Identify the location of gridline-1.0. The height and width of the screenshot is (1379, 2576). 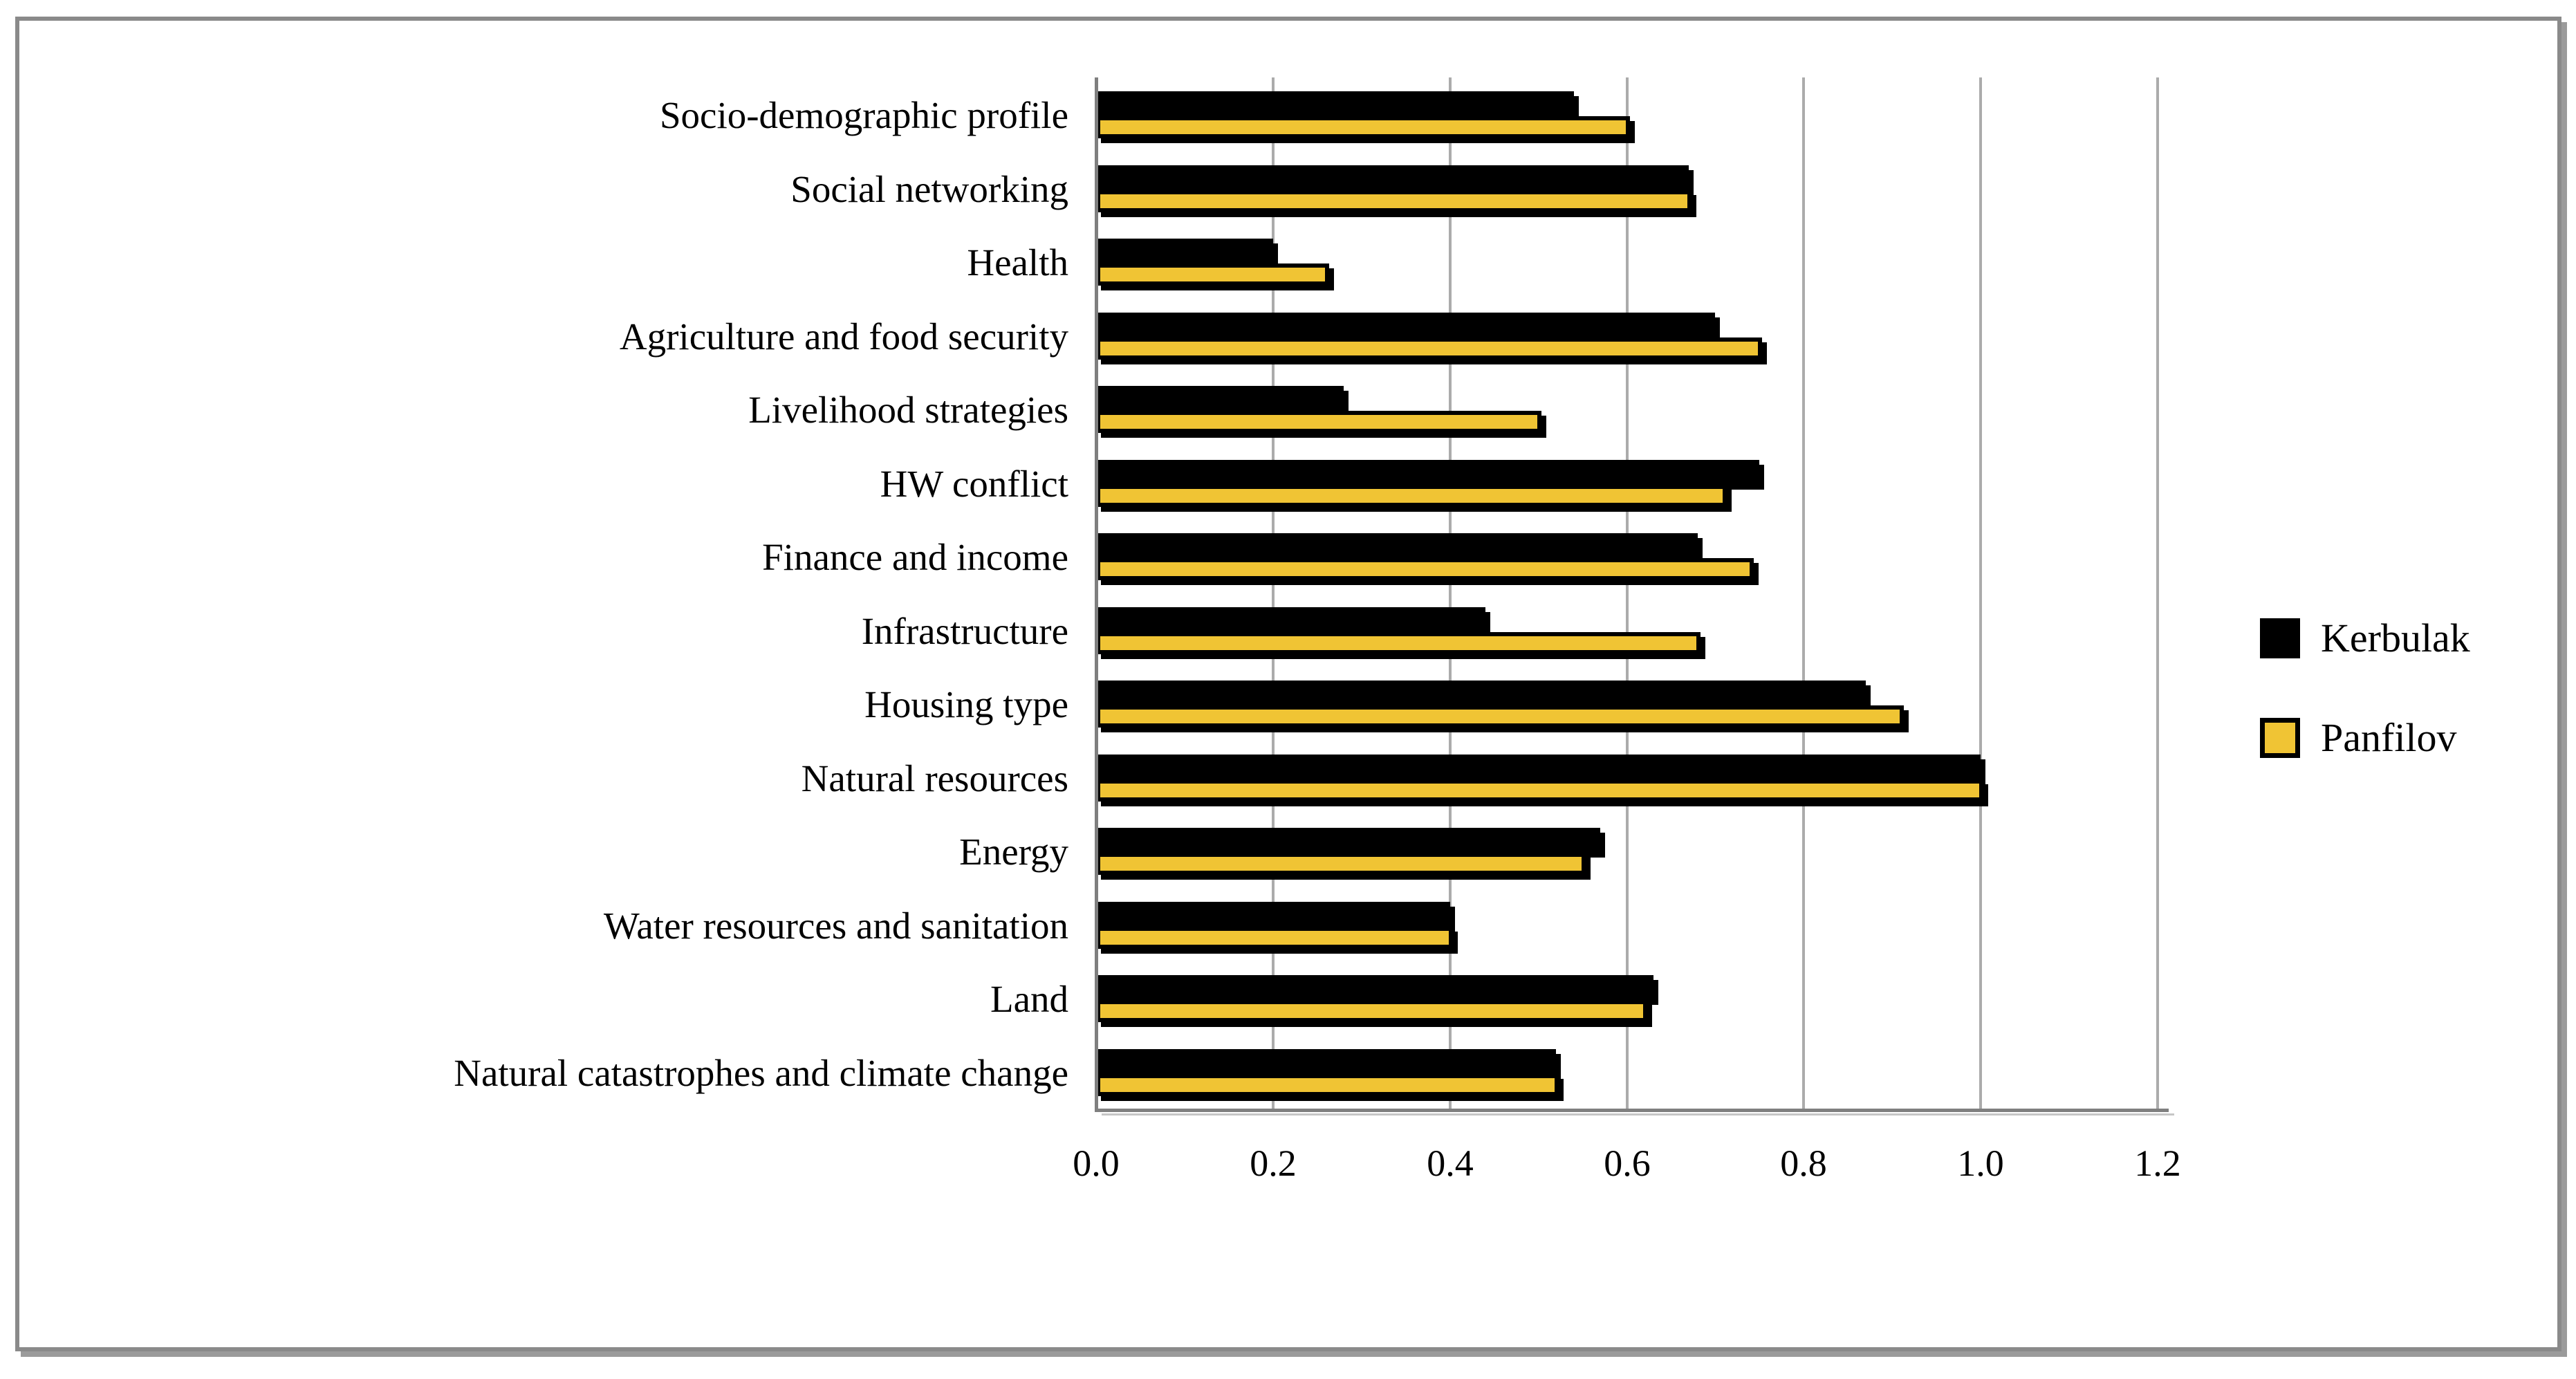
(1981, 593).